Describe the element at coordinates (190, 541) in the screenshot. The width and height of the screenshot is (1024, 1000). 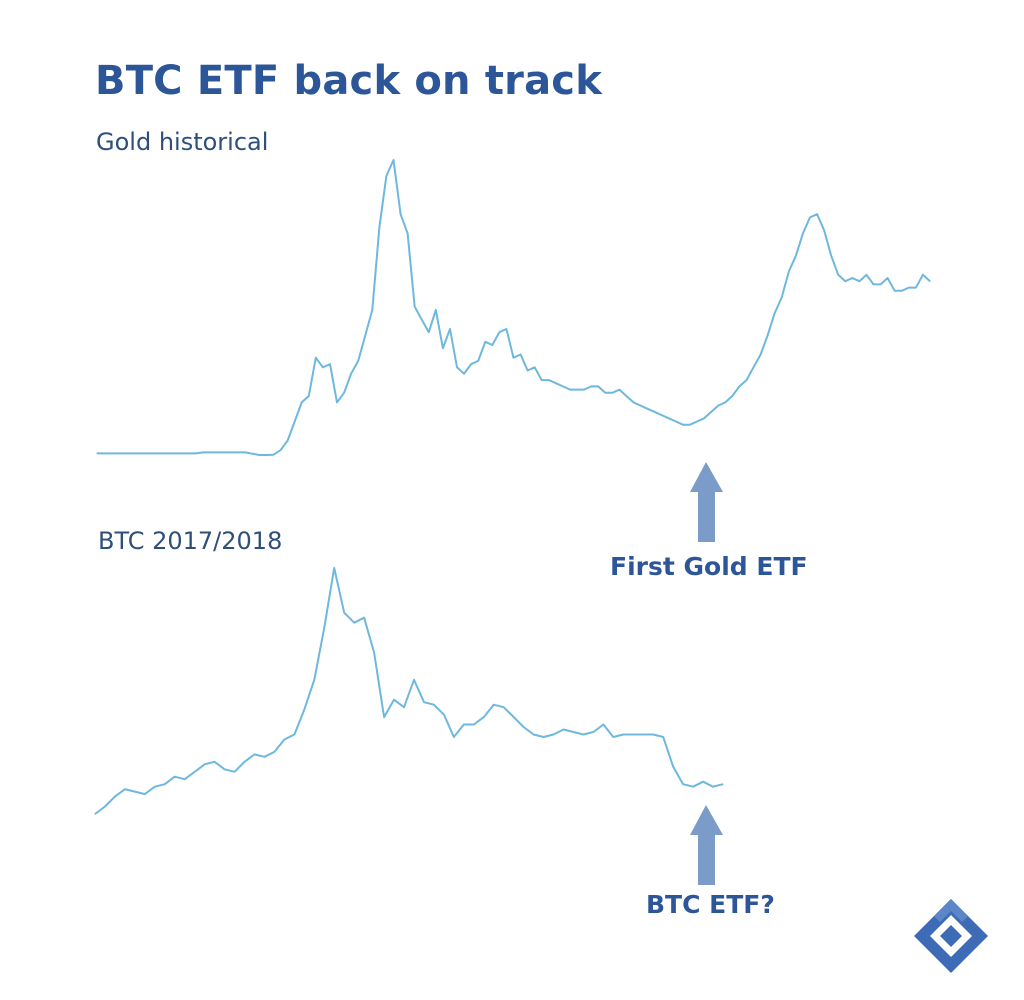
I see `btc-chart-title: BTC 2017/2018` at that location.